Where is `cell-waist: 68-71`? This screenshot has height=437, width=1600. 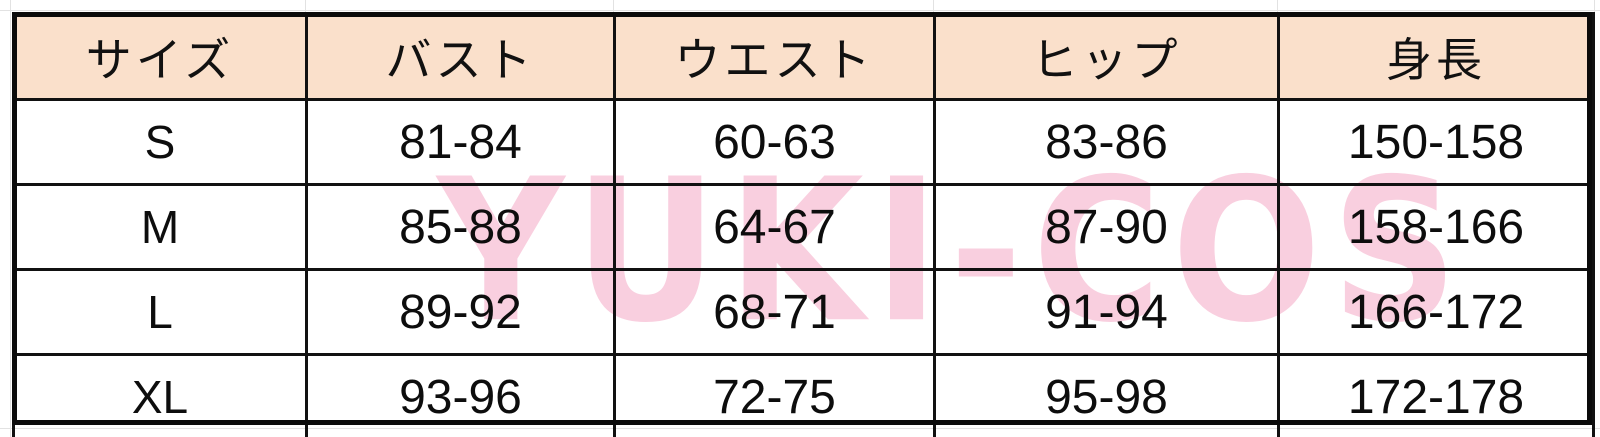 cell-waist: 68-71 is located at coordinates (774, 312).